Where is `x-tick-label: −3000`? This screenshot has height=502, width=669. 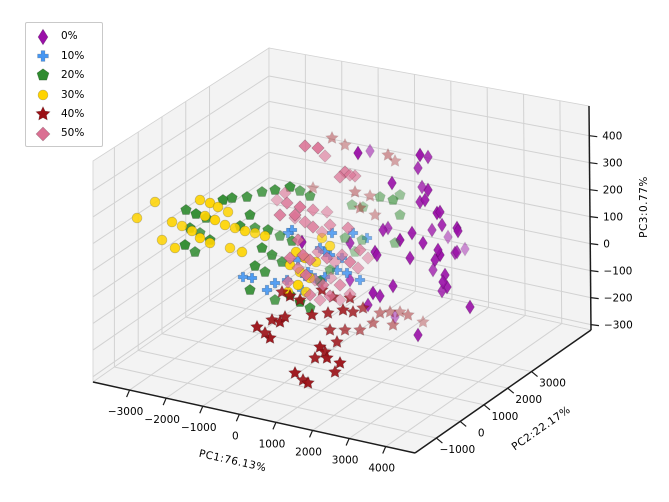 x-tick-label: −3000 is located at coordinates (126, 412).